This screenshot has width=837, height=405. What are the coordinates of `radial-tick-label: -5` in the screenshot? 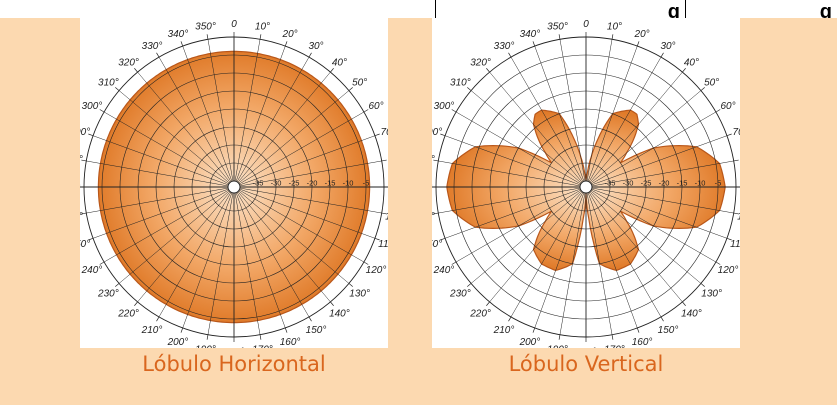 It's located at (366, 183).